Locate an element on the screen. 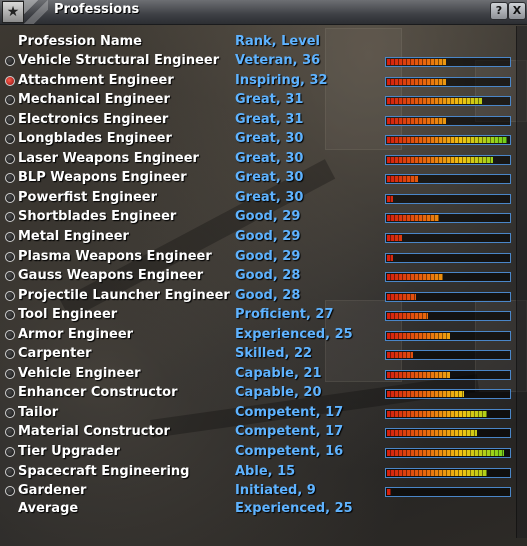 The image size is (527, 546). profession-rank-level: Skilled, 22 is located at coordinates (274, 353).